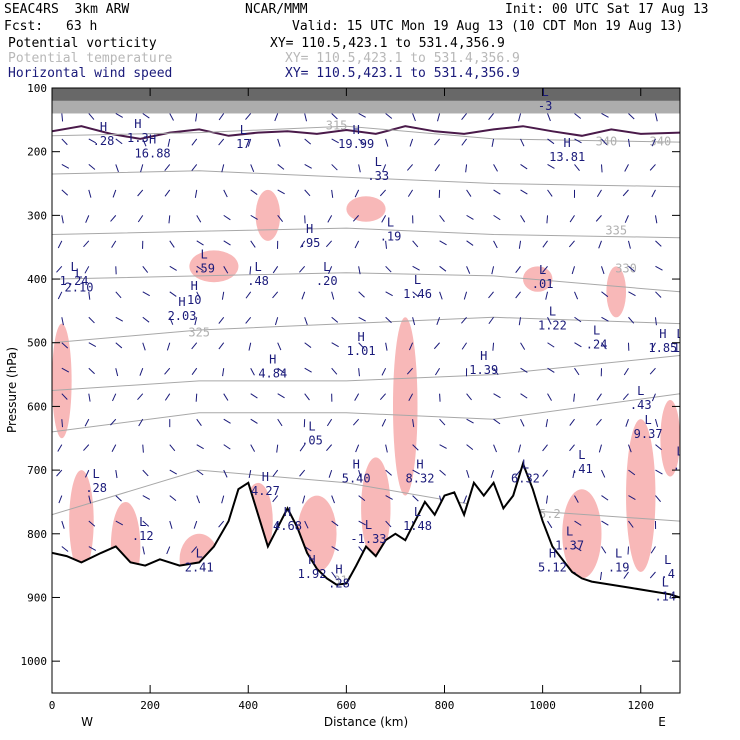 This screenshot has height=740, width=740. What do you see at coordinates (34, 661) in the screenshot?
I see `y-tick-label: 1000` at bounding box center [34, 661].